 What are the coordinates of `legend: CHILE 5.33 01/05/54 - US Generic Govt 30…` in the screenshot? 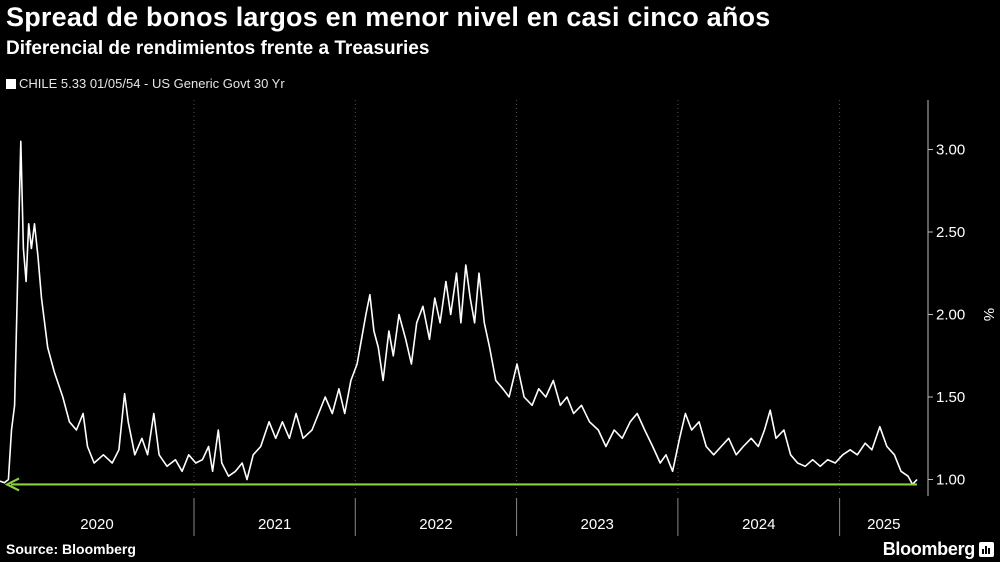 It's located at (145, 83).